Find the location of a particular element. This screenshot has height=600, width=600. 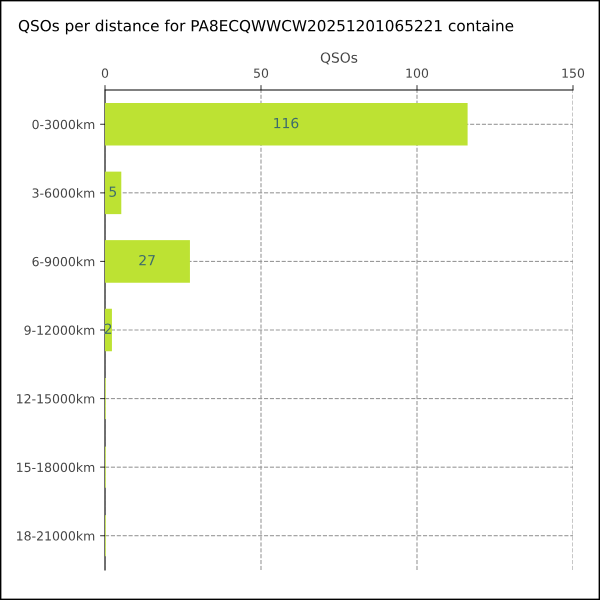

data-label: 116 is located at coordinates (286, 123).